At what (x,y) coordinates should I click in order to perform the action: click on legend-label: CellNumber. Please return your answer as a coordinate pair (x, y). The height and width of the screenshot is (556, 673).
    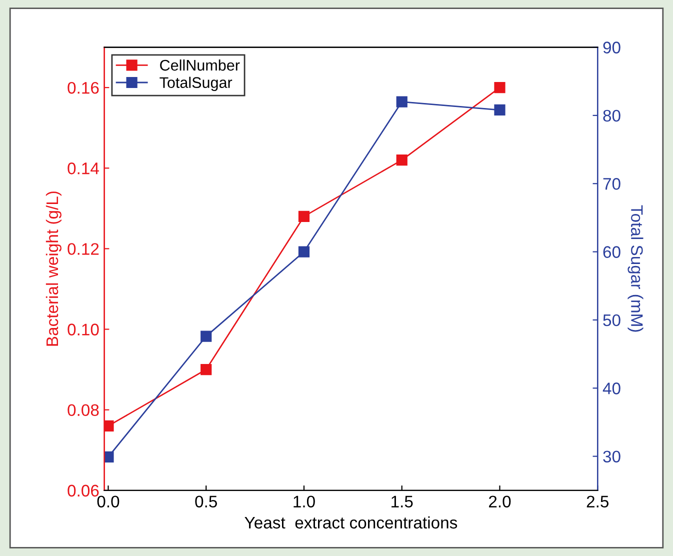
    Looking at the image, I should click on (200, 65).